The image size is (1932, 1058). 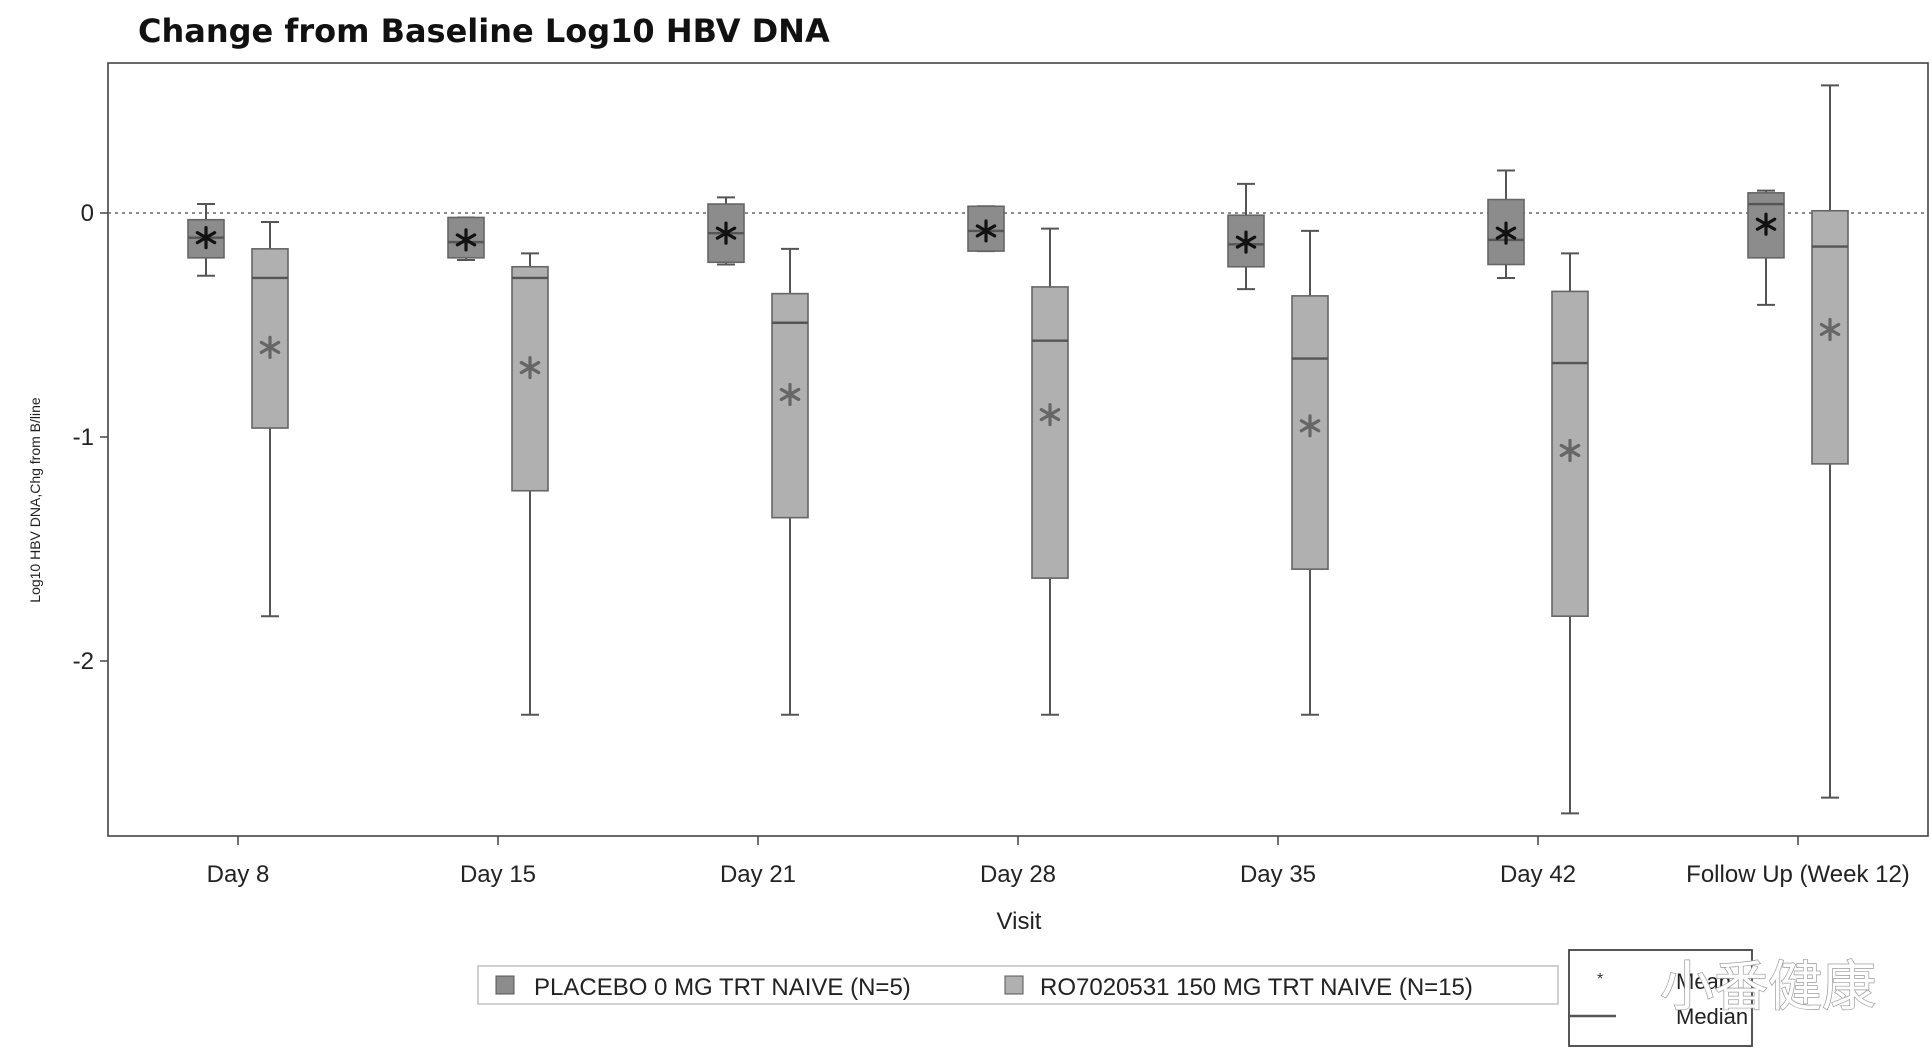 I want to click on x-tick-label: Day 42, so click(x=1538, y=874).